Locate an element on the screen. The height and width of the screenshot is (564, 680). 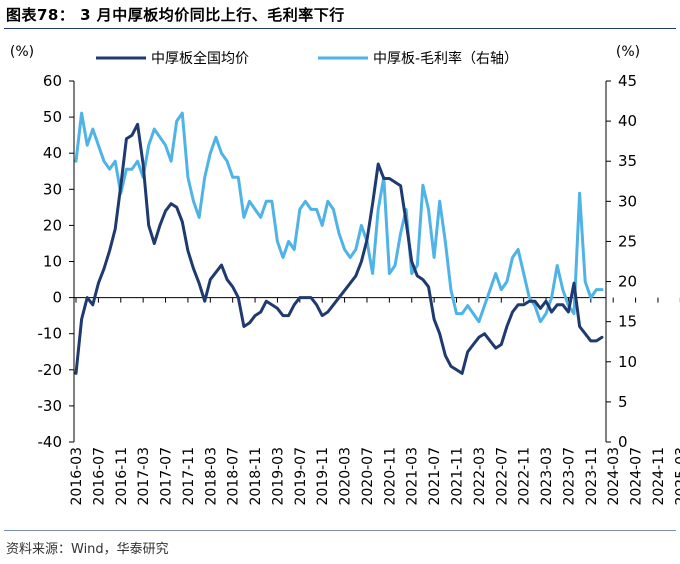
chart-title: 图表78： 3 月中厚板均价同比上行、毛利率下行 is located at coordinates (175, 15).